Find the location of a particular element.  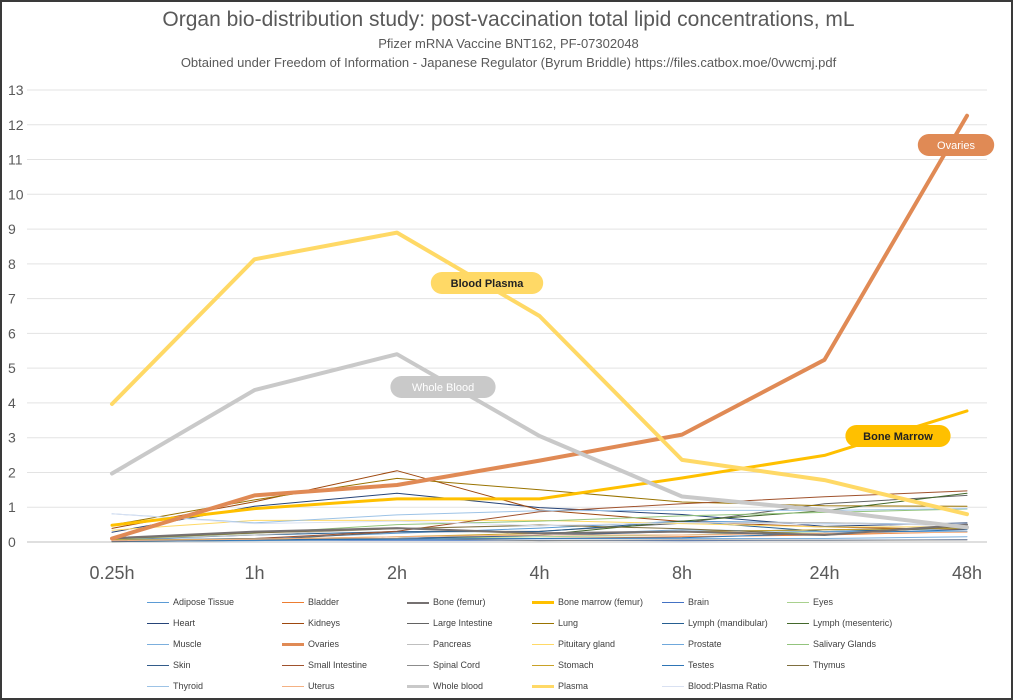

legend-item: Eyes is located at coordinates (810, 602).